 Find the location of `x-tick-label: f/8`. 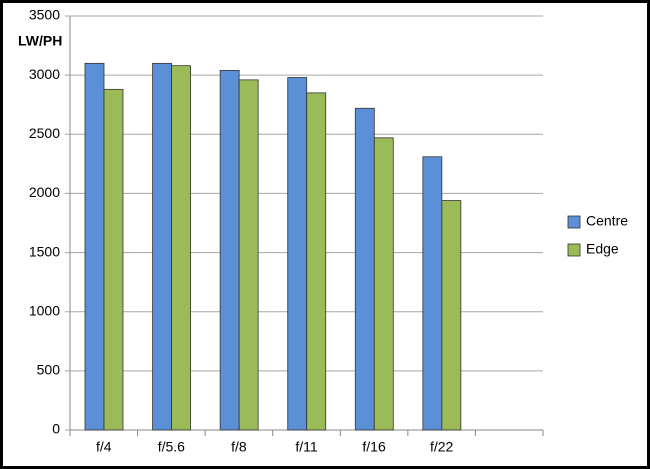

x-tick-label: f/8 is located at coordinates (239, 447).